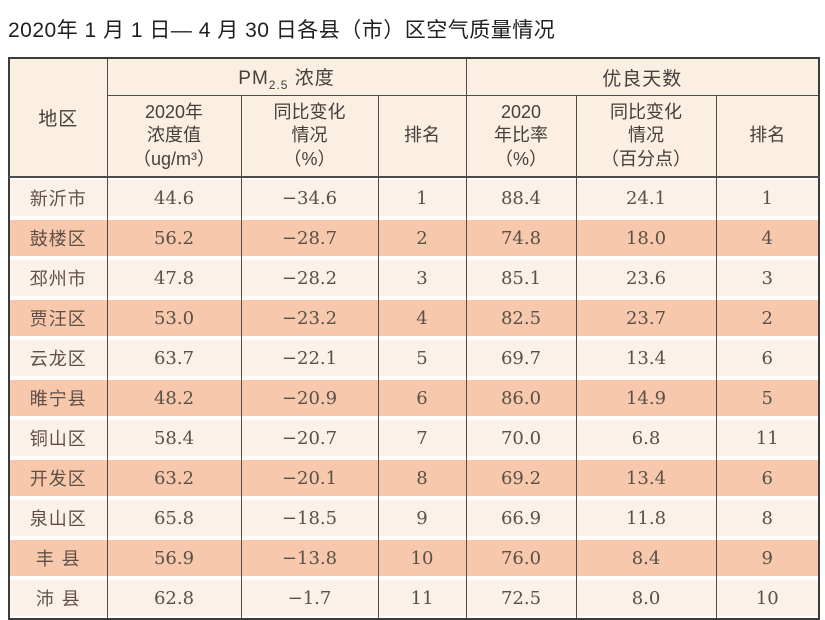 This screenshot has width=825, height=620. Describe the element at coordinates (309, 518) in the screenshot. I see `pm25-change-cell: −18.5` at that location.